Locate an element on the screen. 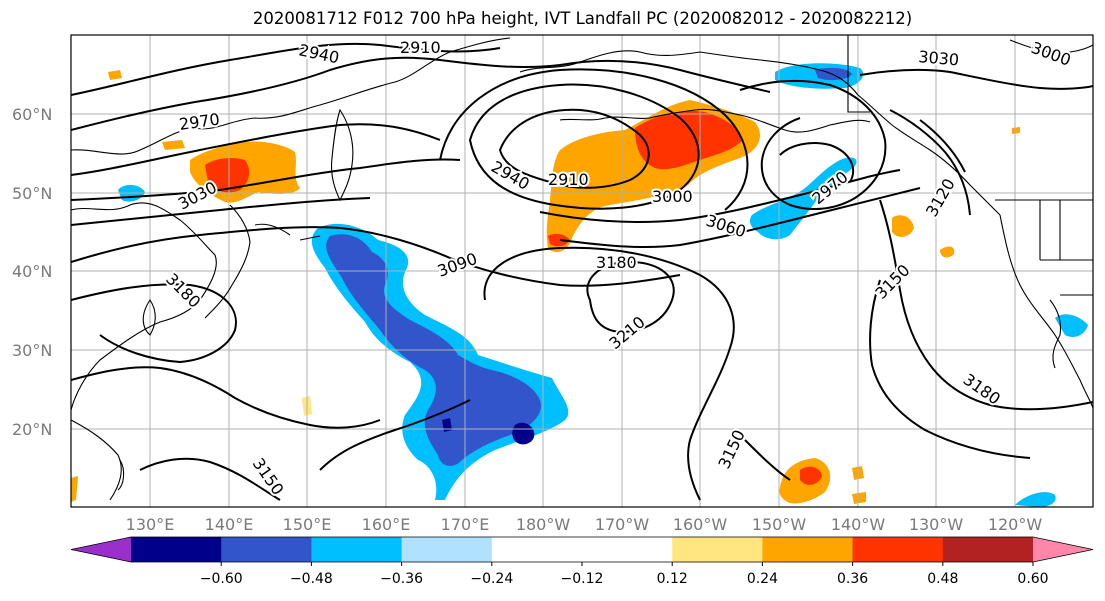 The image size is (1105, 601). lon-label: 120°W is located at coordinates (1015, 524).